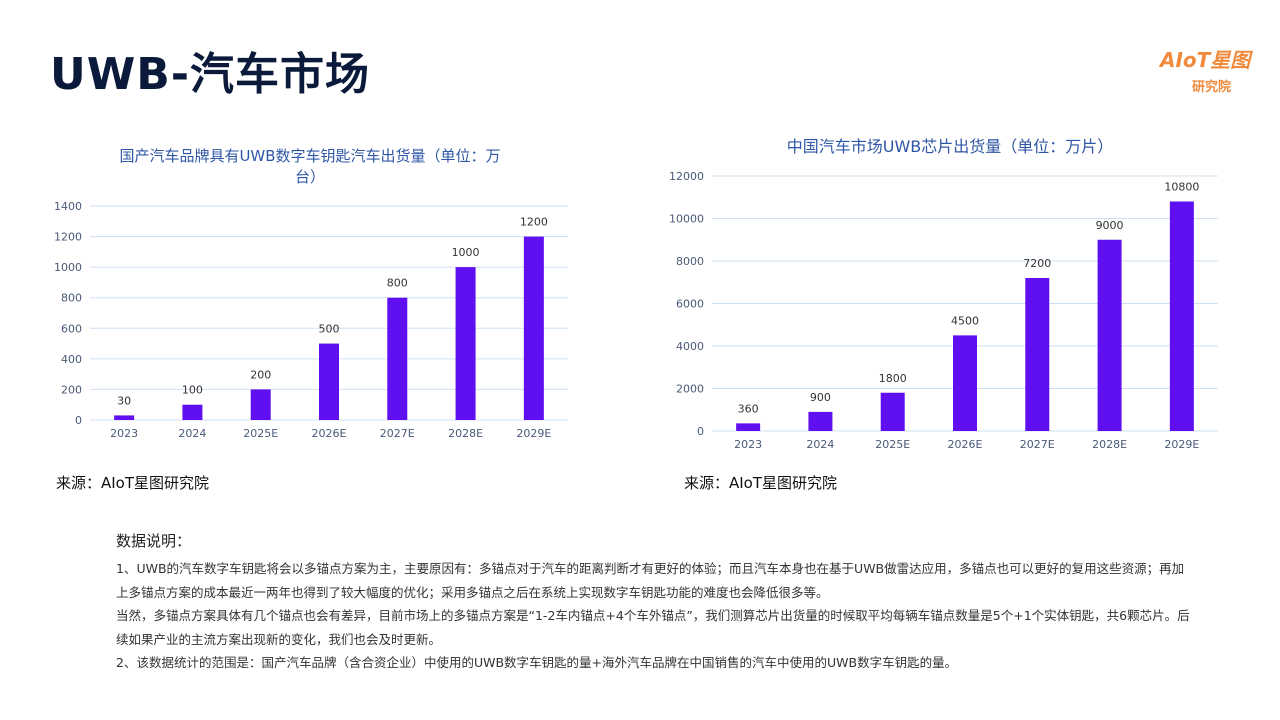  Describe the element at coordinates (690, 261) in the screenshot. I see `chart2-ytick-label: 8000` at that location.